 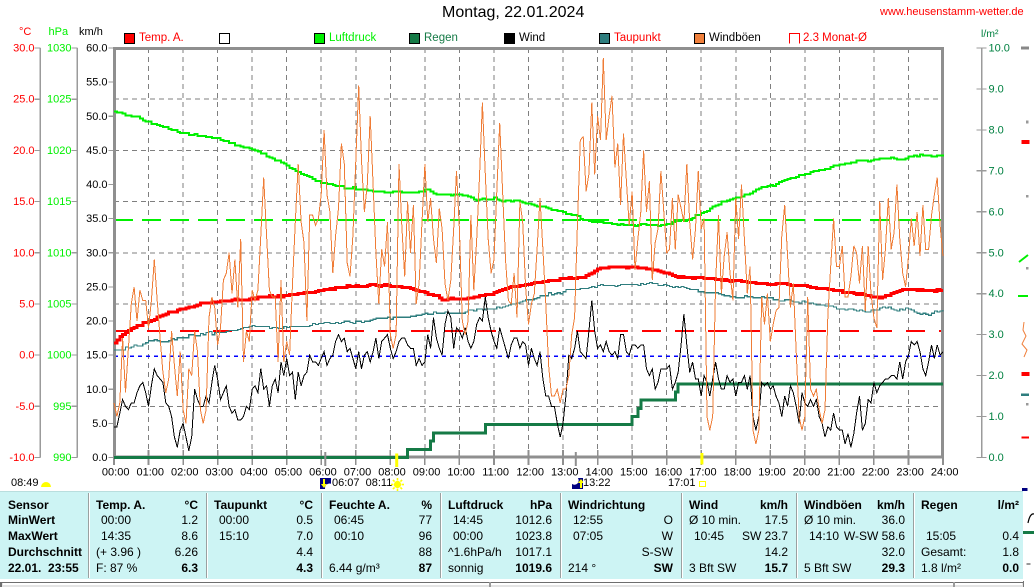 What do you see at coordinates (59, 356) in the screenshot?
I see `svg-text: 1000` at bounding box center [59, 356].